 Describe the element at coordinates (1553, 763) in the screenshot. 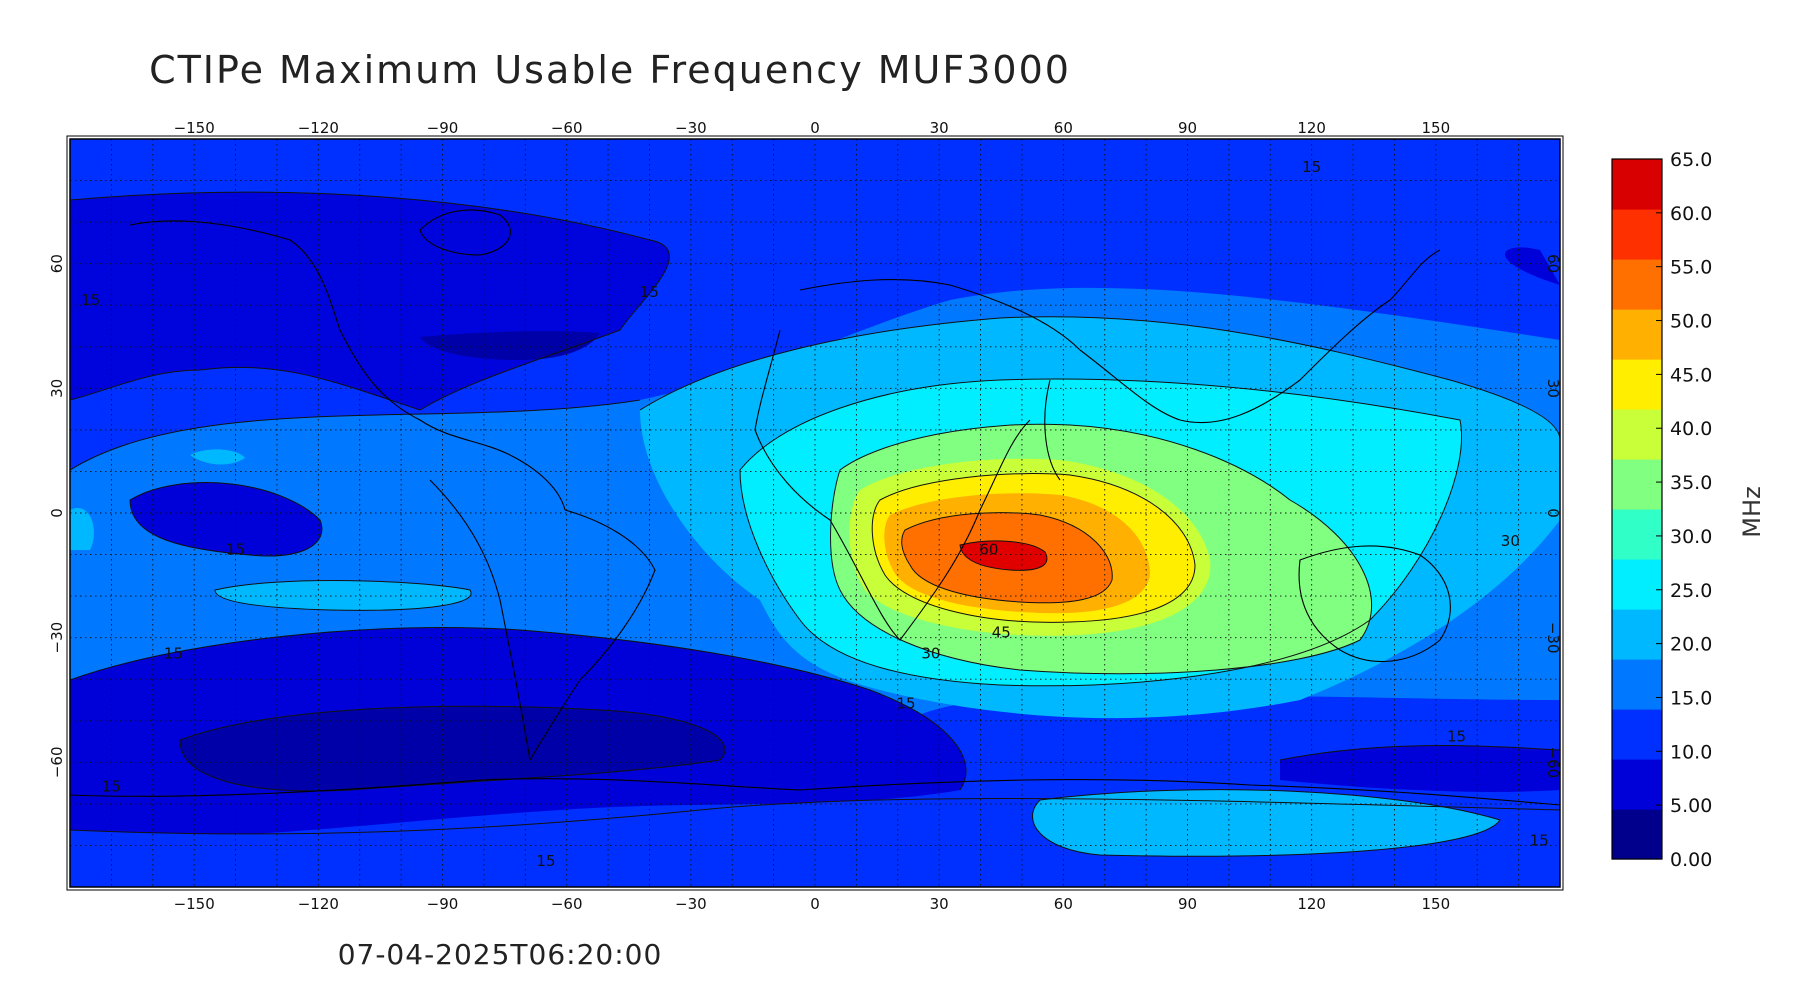

I see `lat-tick-label-right: −60` at that location.